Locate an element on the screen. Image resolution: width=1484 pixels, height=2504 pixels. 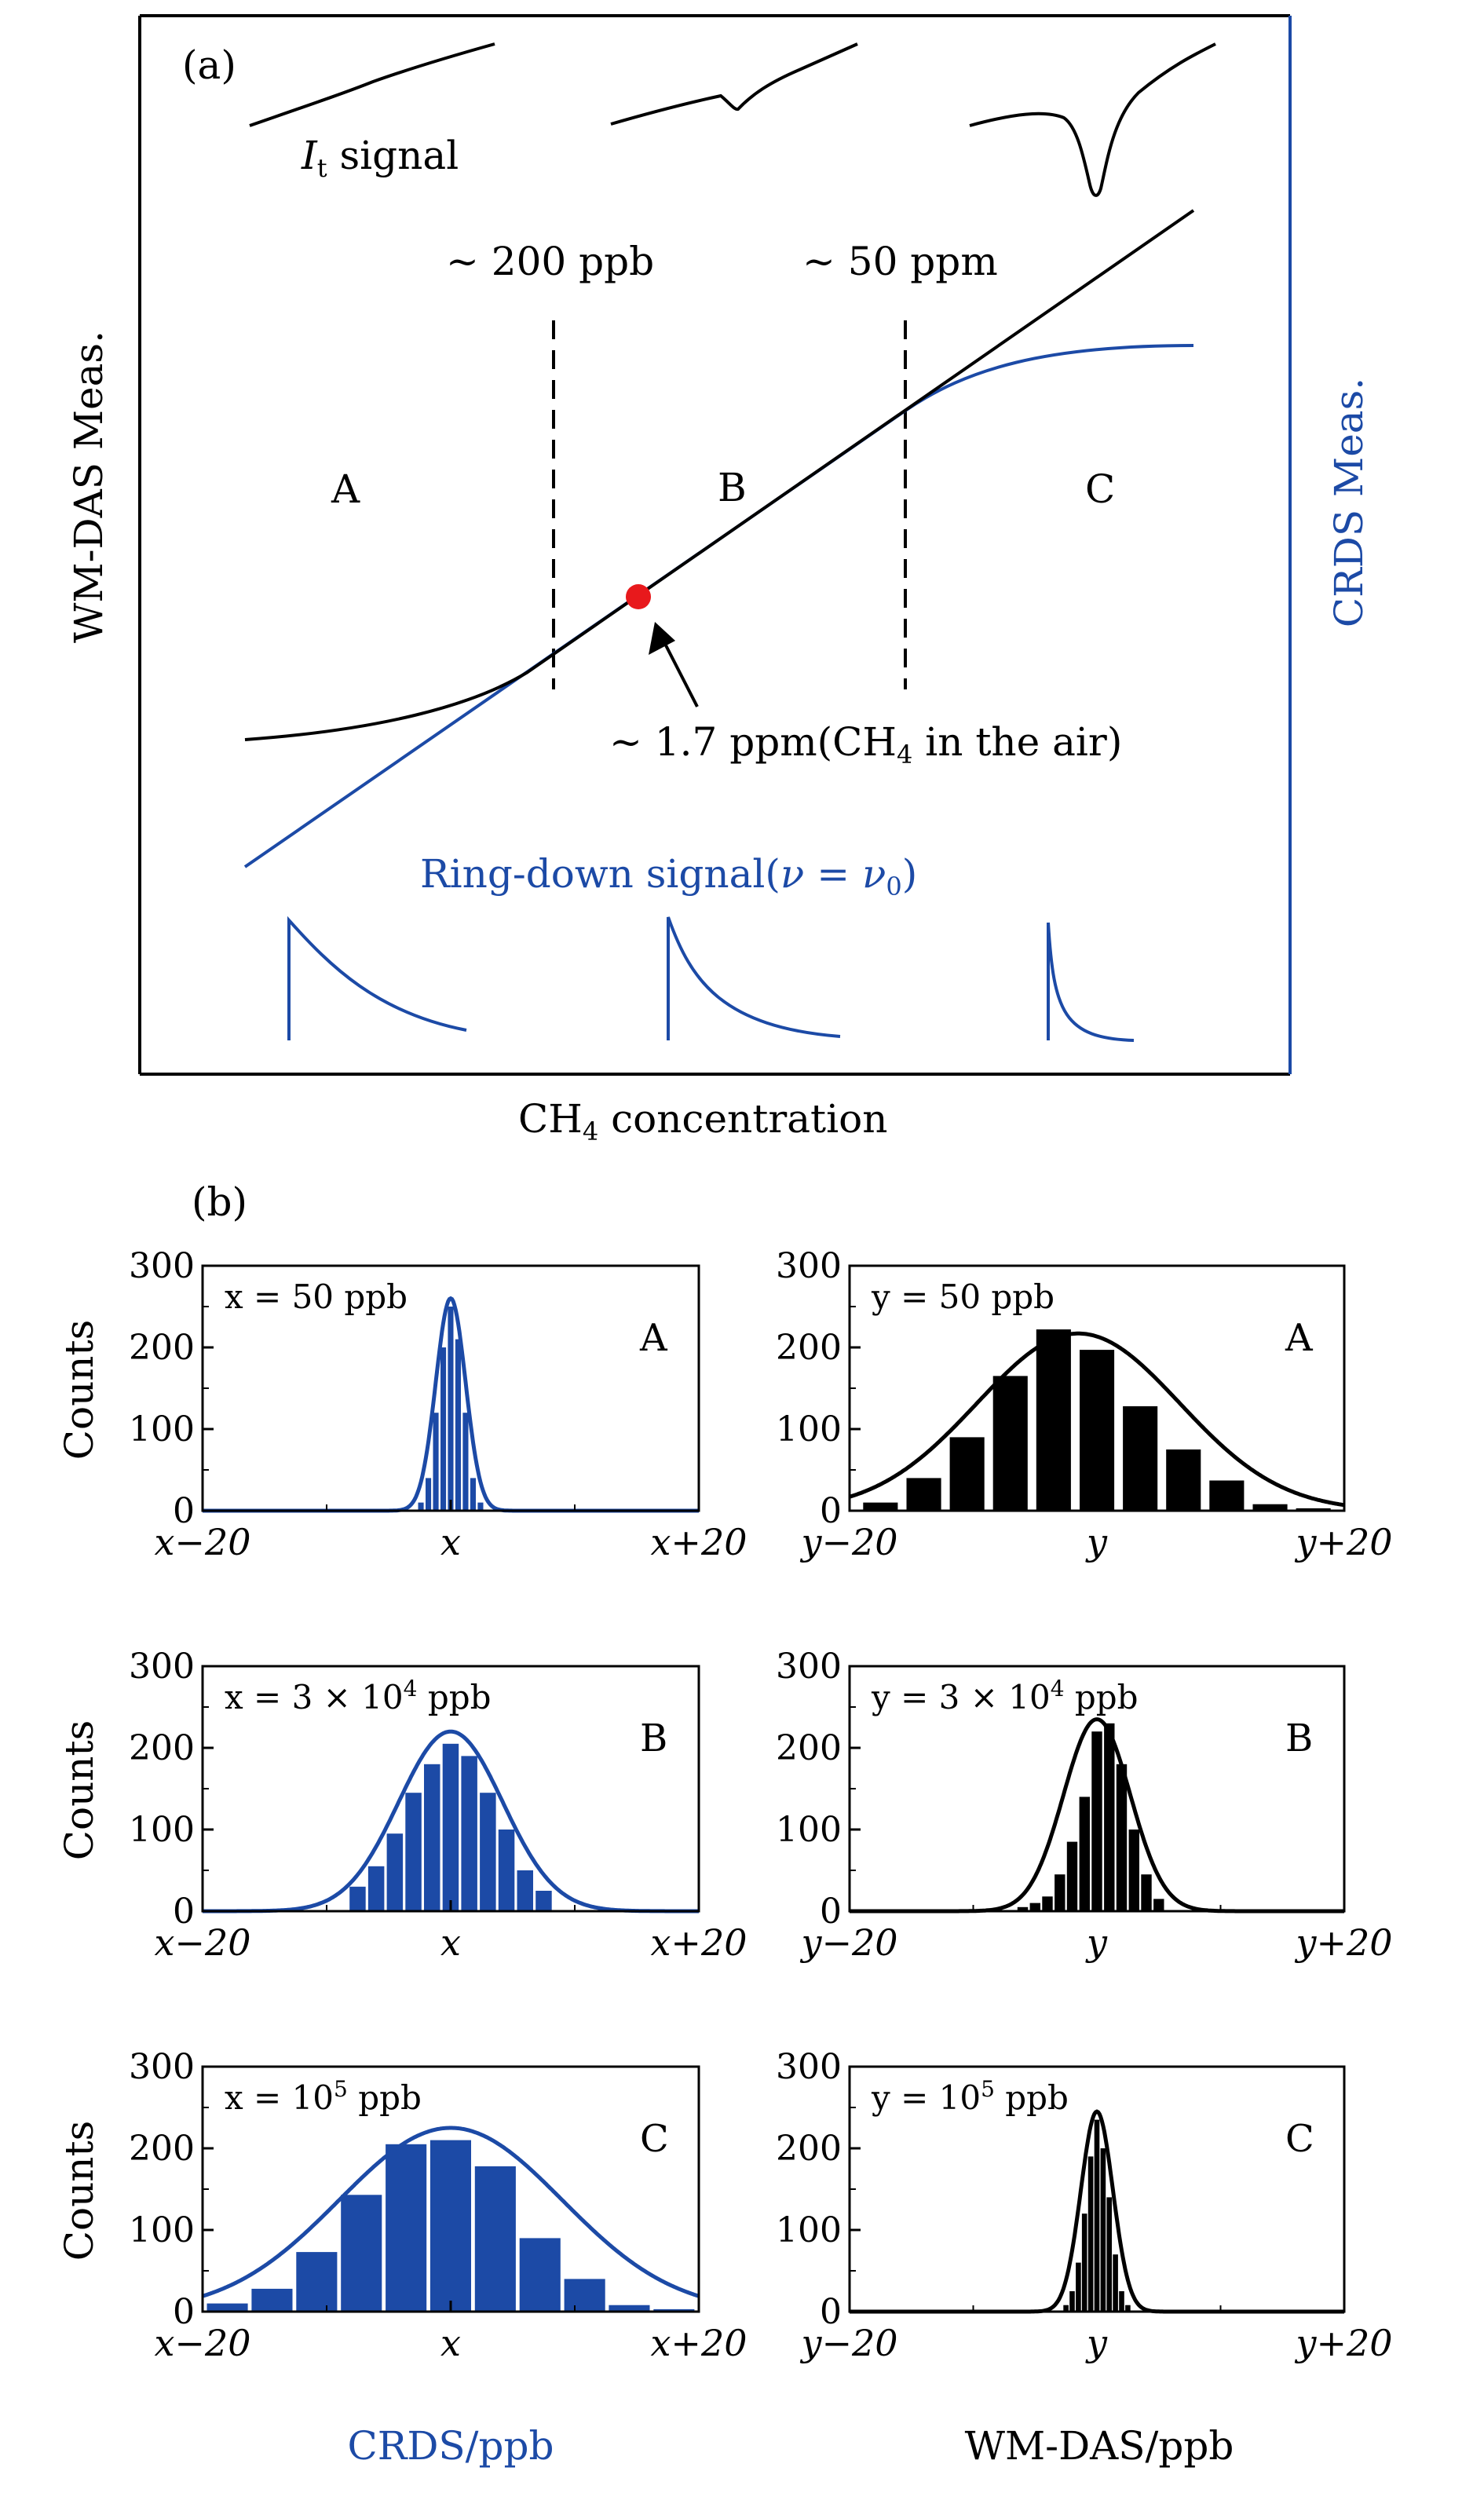
ylabel-counts-row-b: Counts is located at coordinates (79, 1790).